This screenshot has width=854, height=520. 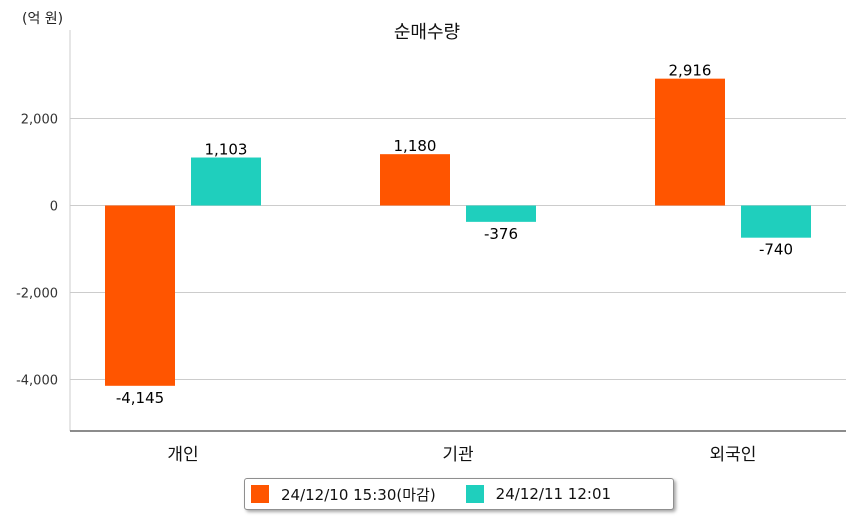 I want to click on x-tick-label: 기관, so click(x=457, y=455).